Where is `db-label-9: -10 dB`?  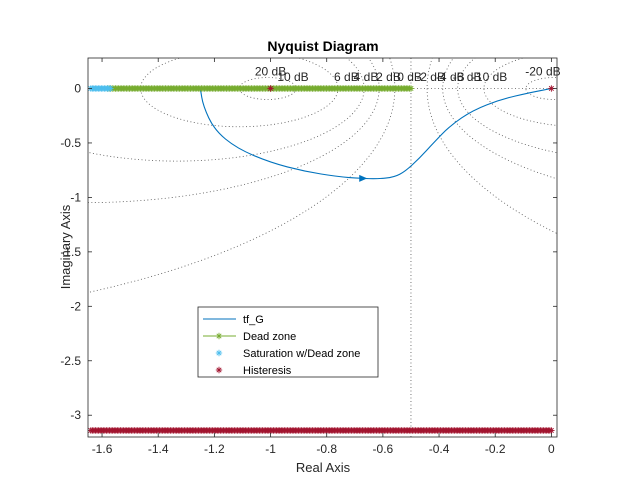 db-label-9: -10 dB is located at coordinates (489, 77).